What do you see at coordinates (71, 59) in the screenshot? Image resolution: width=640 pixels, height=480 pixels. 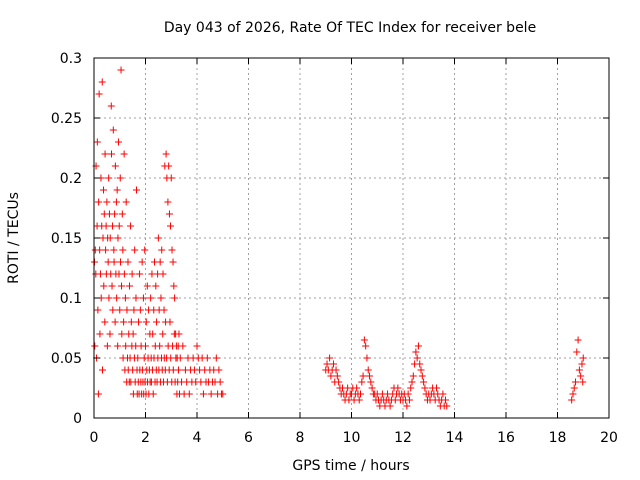 I see `y-tick-label: 0.3` at bounding box center [71, 59].